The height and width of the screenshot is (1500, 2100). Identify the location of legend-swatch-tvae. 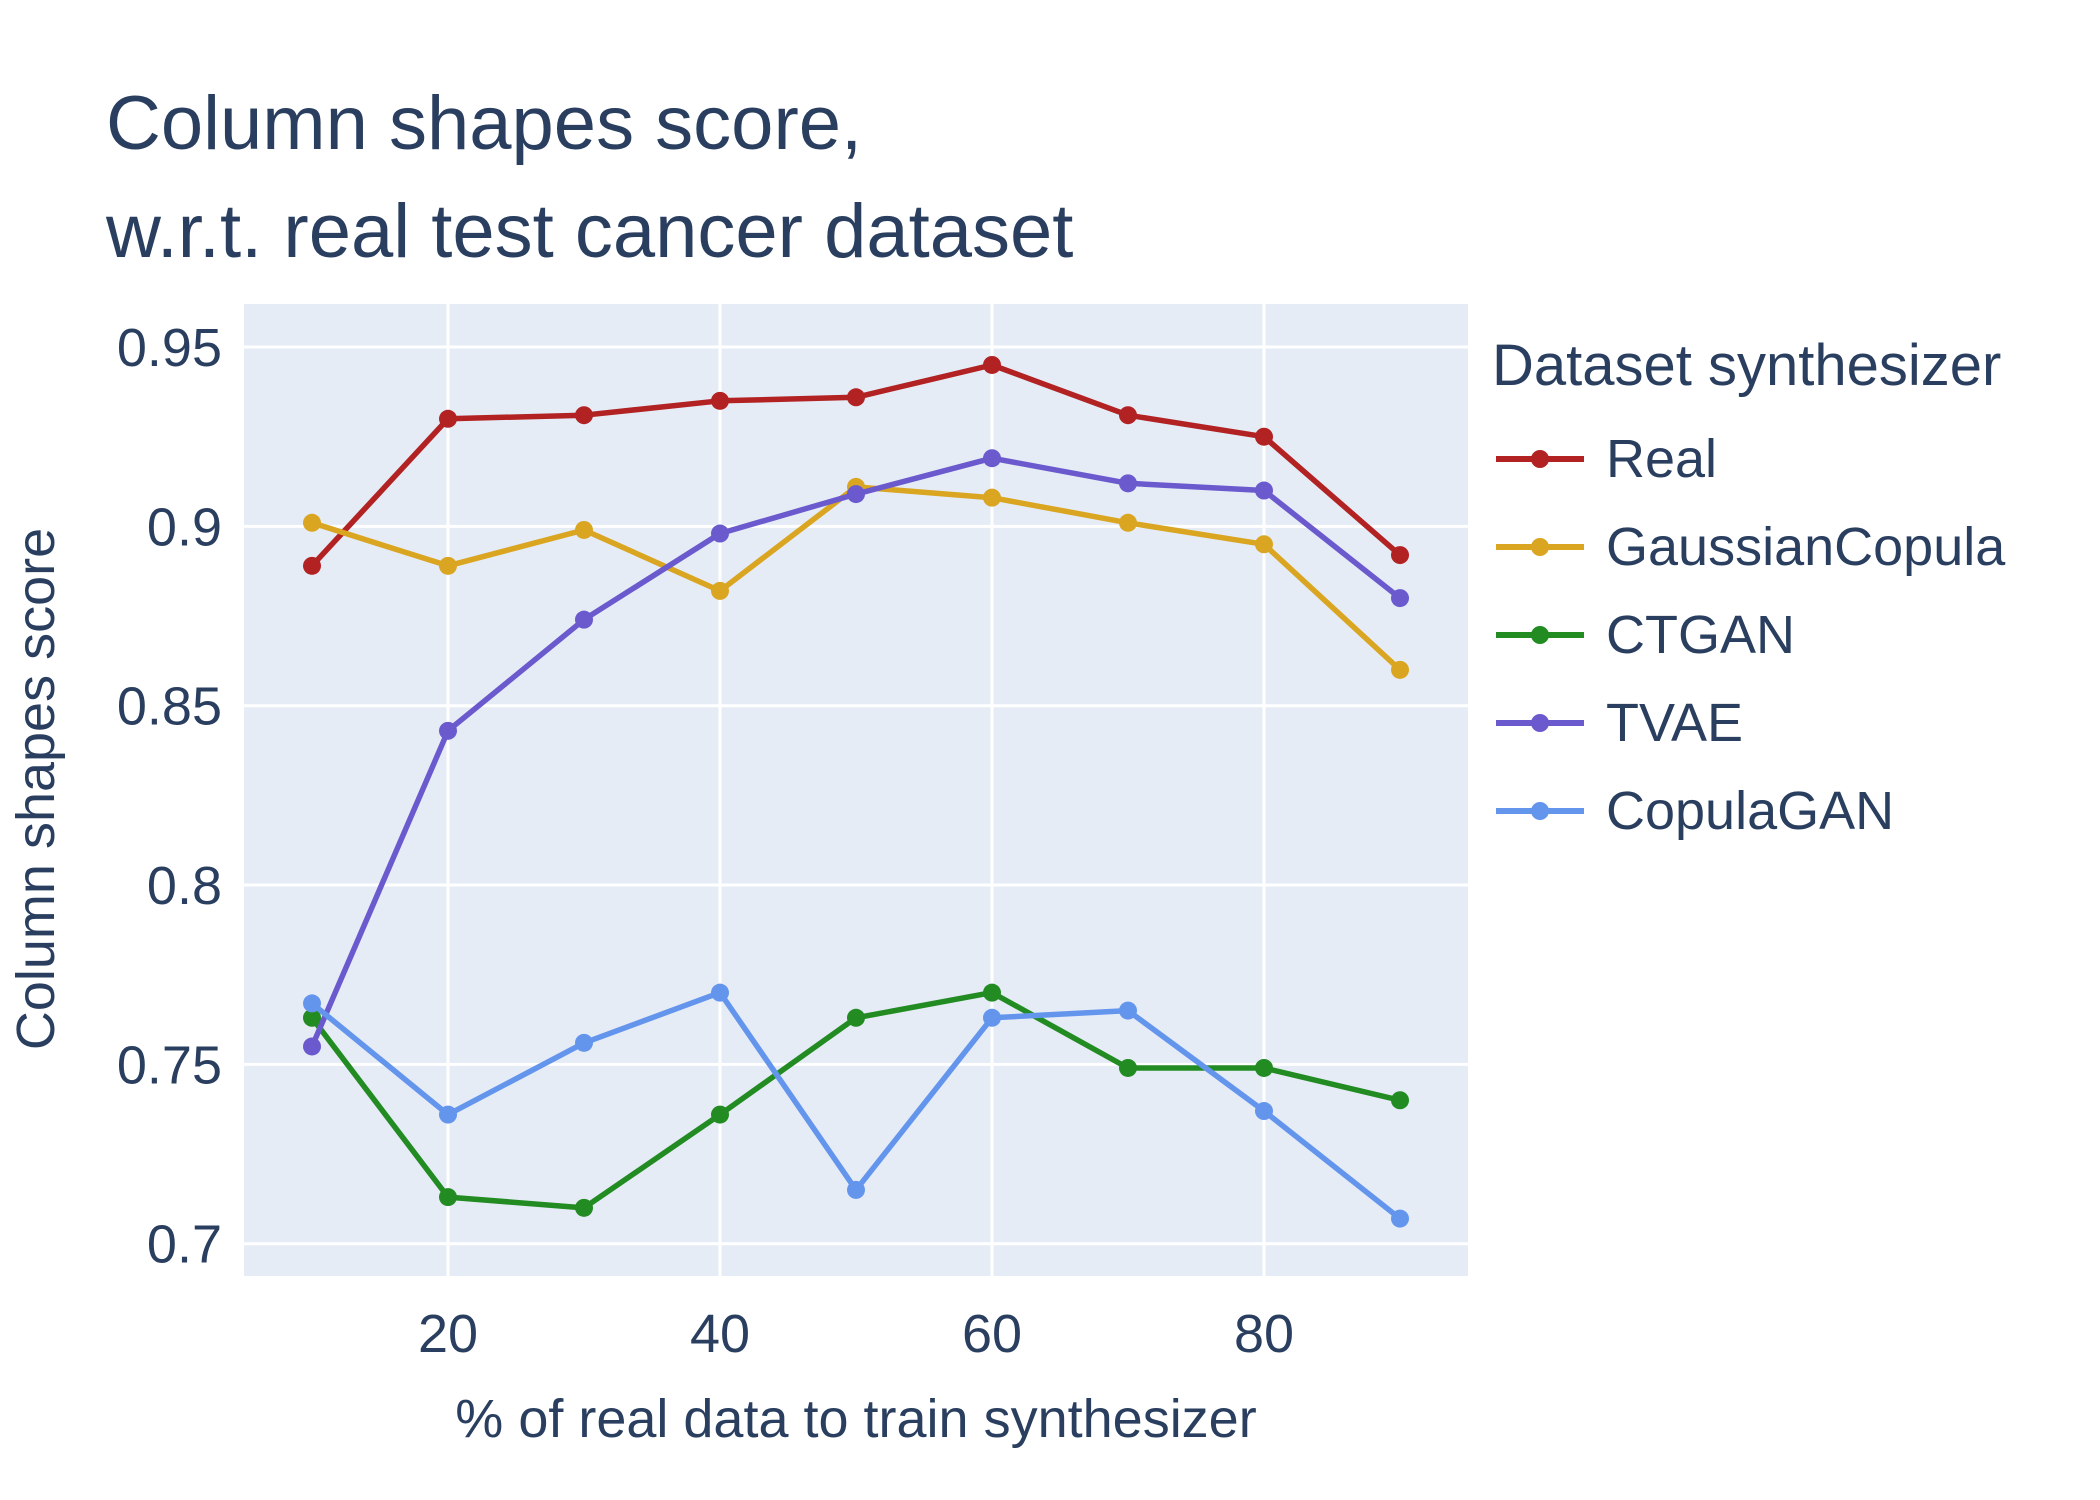
(1540, 723).